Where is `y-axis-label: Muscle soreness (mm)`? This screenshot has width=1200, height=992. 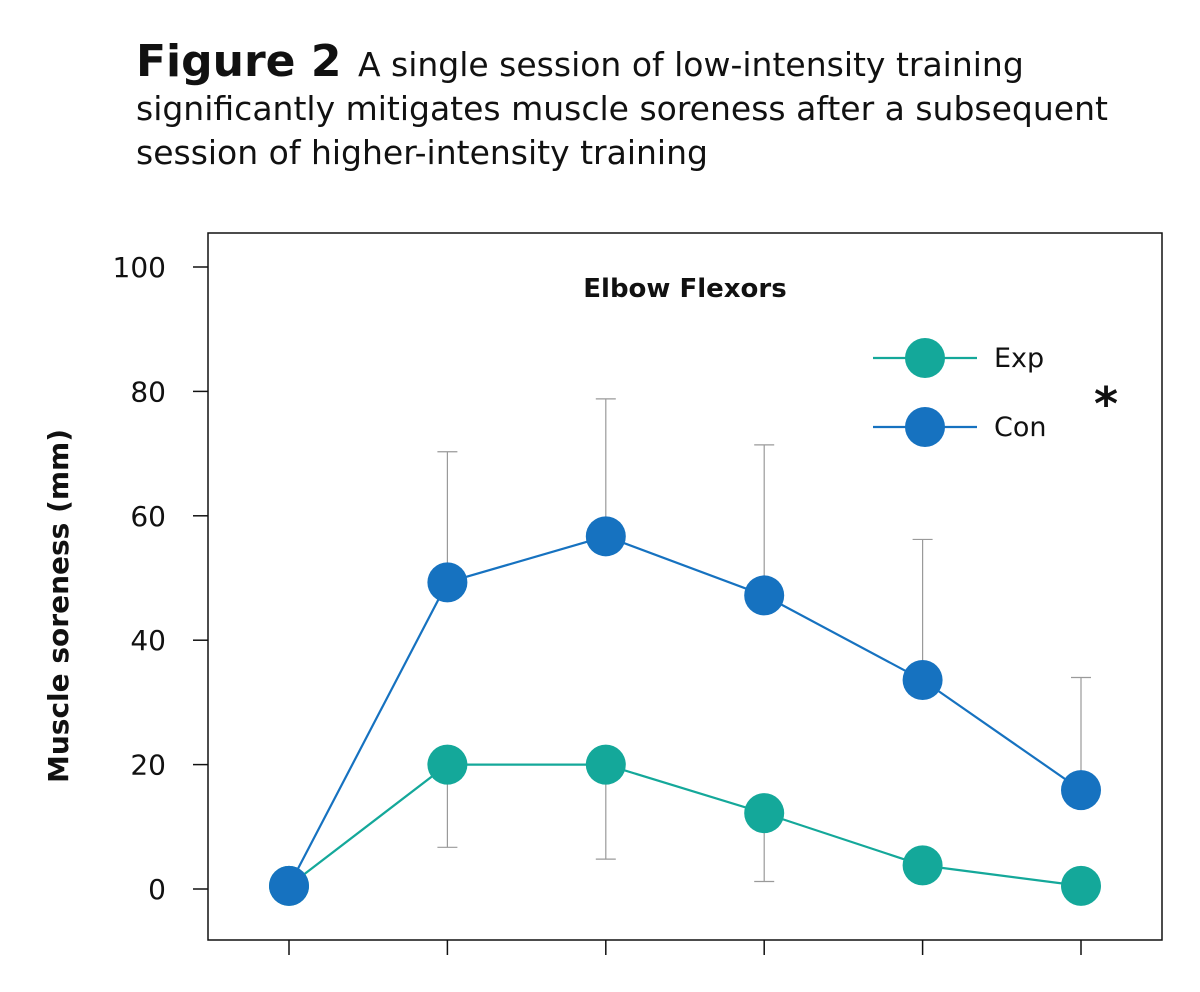 y-axis-label: Muscle soreness (mm) is located at coordinates (58, 606).